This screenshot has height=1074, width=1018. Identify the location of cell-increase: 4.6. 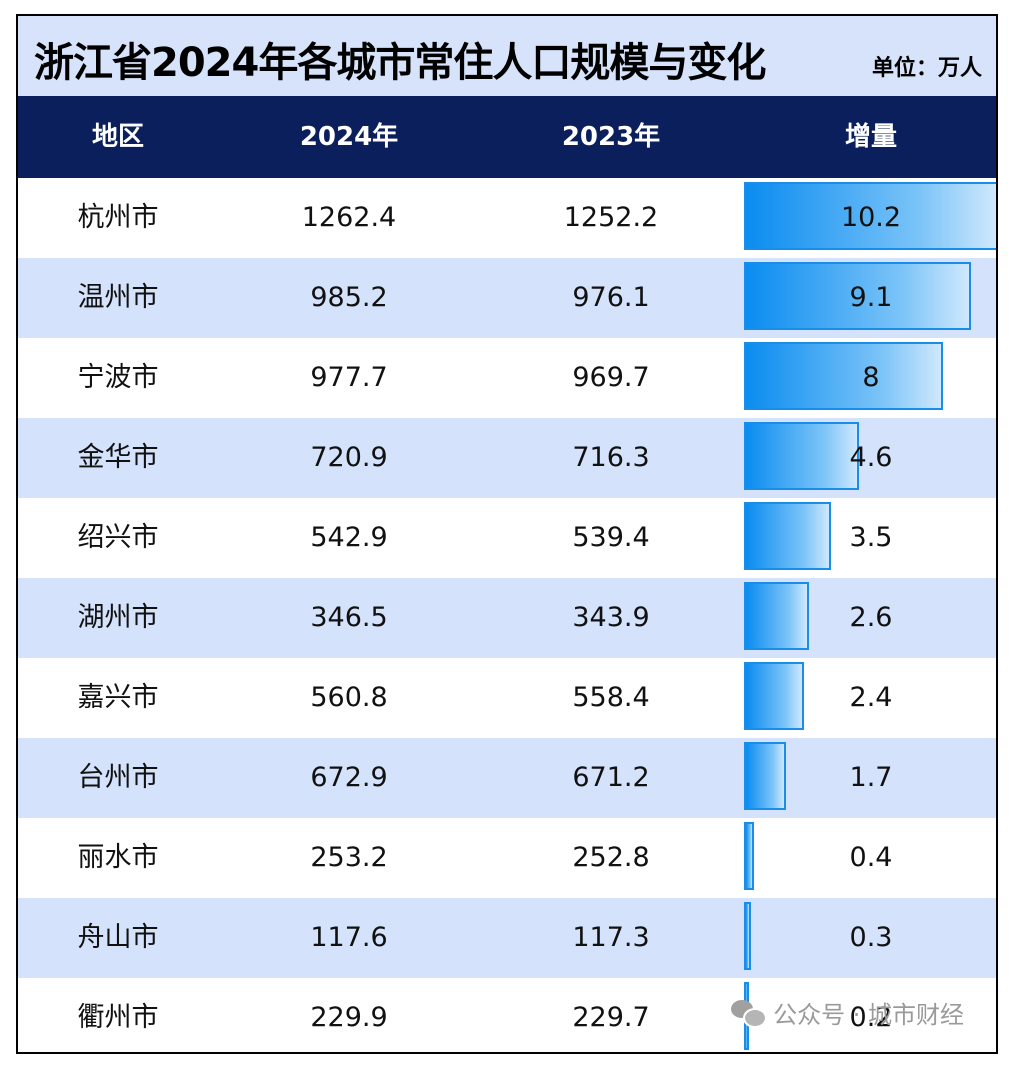
(871, 457).